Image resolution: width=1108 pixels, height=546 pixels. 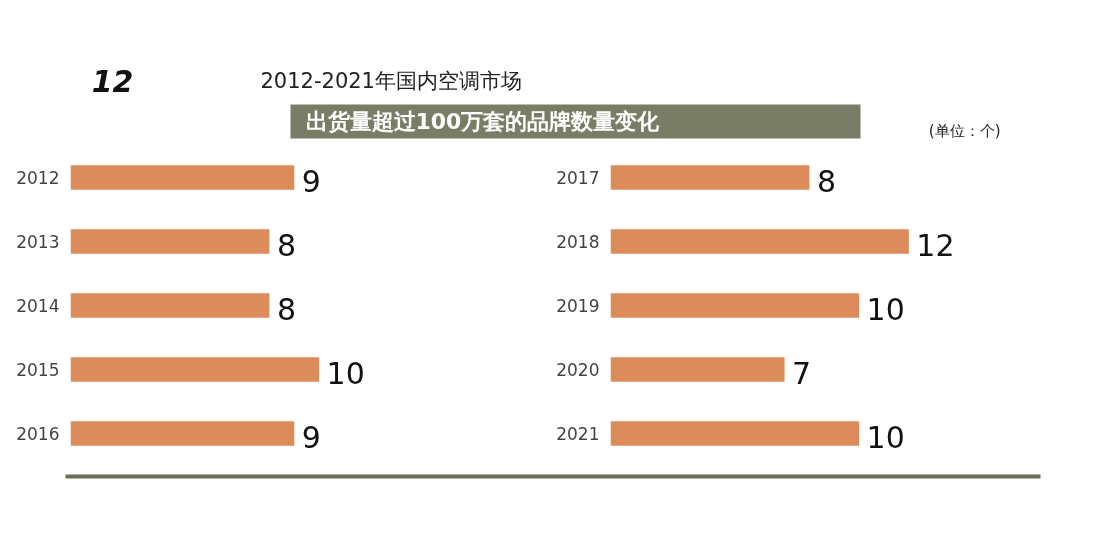 What do you see at coordinates (391, 80) in the screenshot?
I see `text: 2012-2021年国内空调市场` at bounding box center [391, 80].